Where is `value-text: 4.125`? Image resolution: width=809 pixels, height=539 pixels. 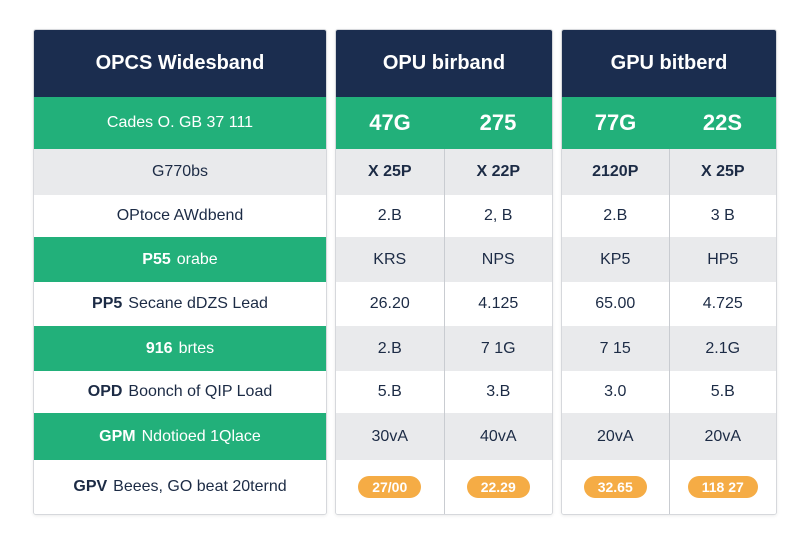
value-text: 4.125 is located at coordinates (498, 303).